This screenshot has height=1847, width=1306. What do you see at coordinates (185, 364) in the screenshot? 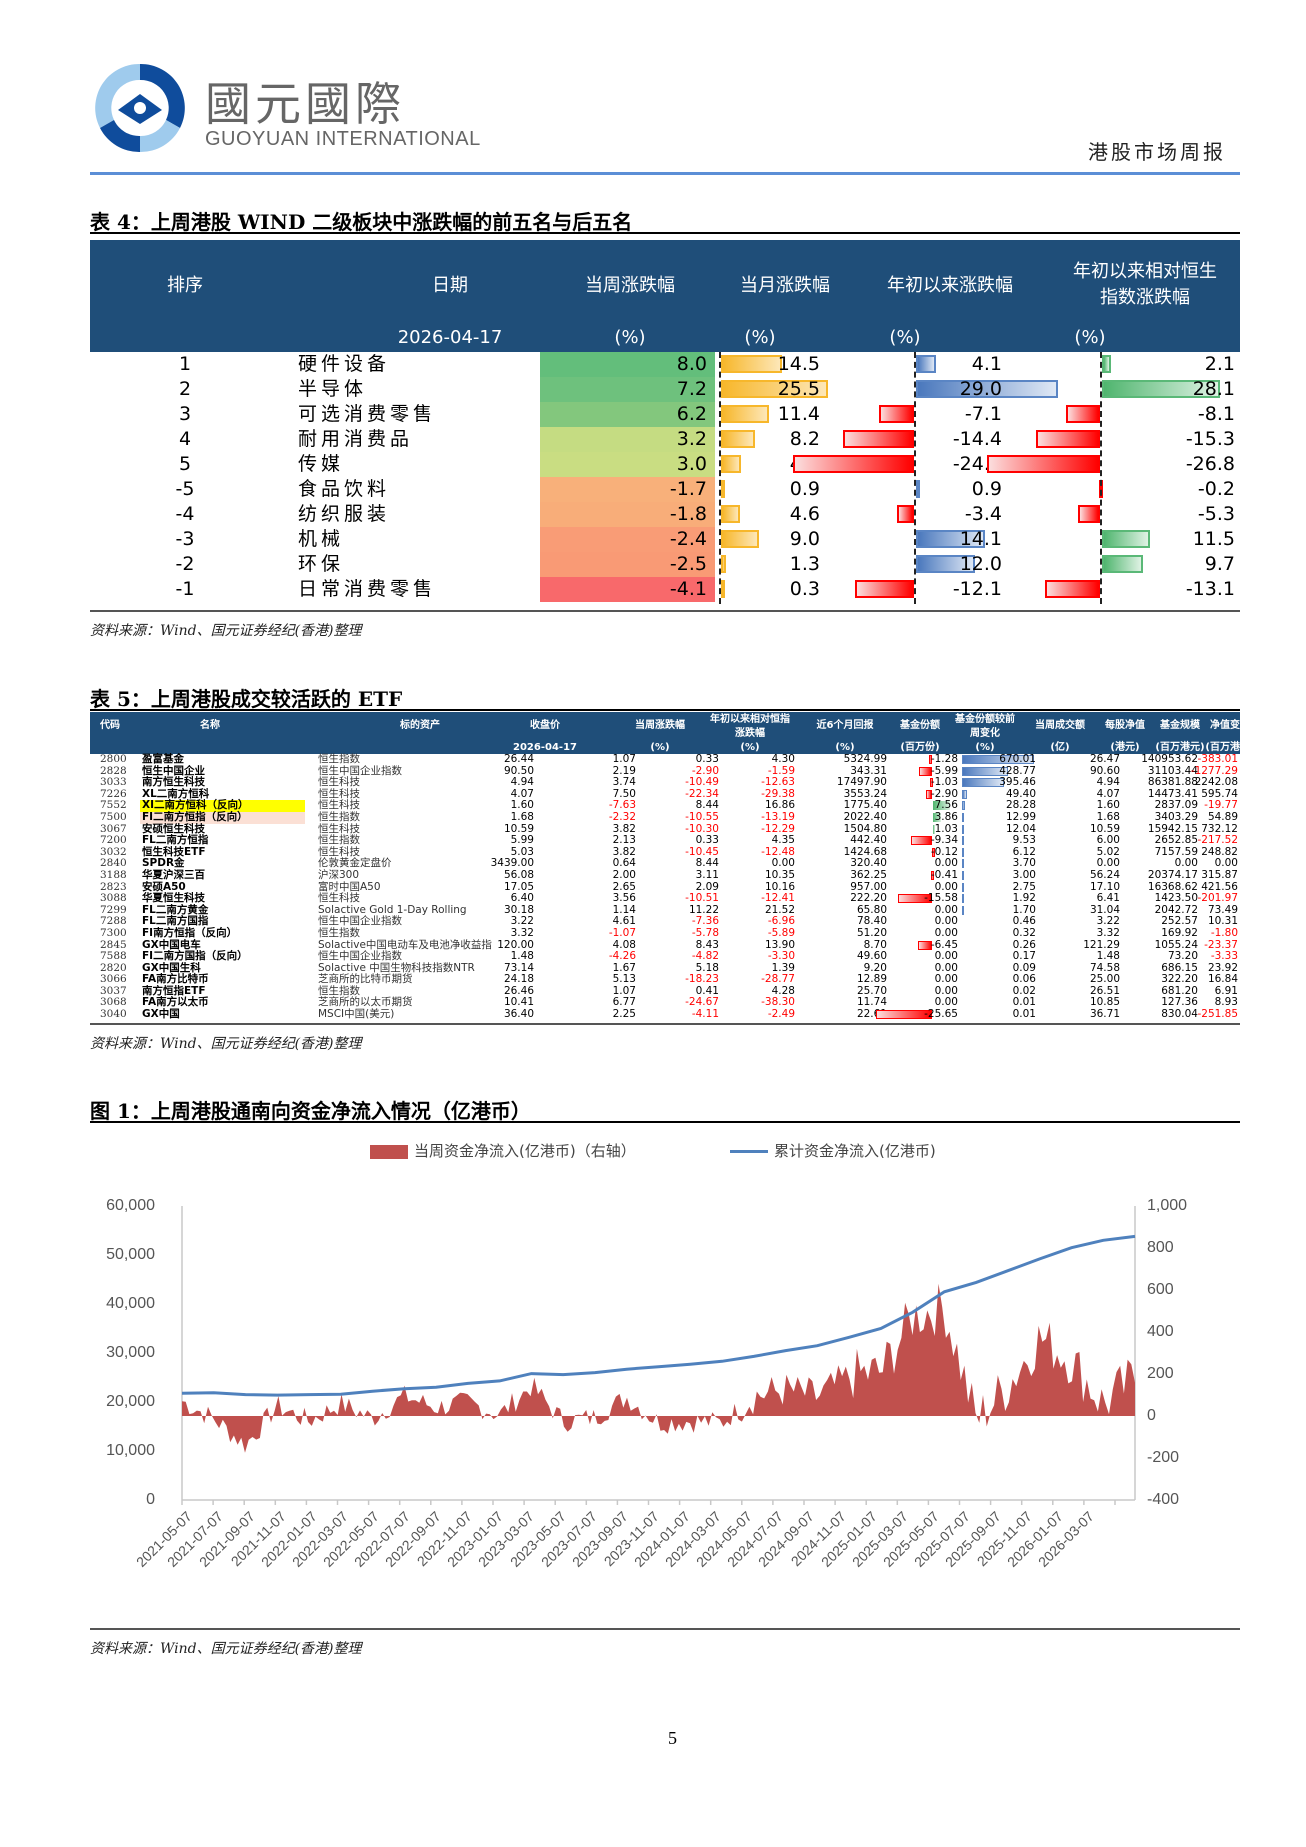
I see `rank-cell: 1` at bounding box center [185, 364].